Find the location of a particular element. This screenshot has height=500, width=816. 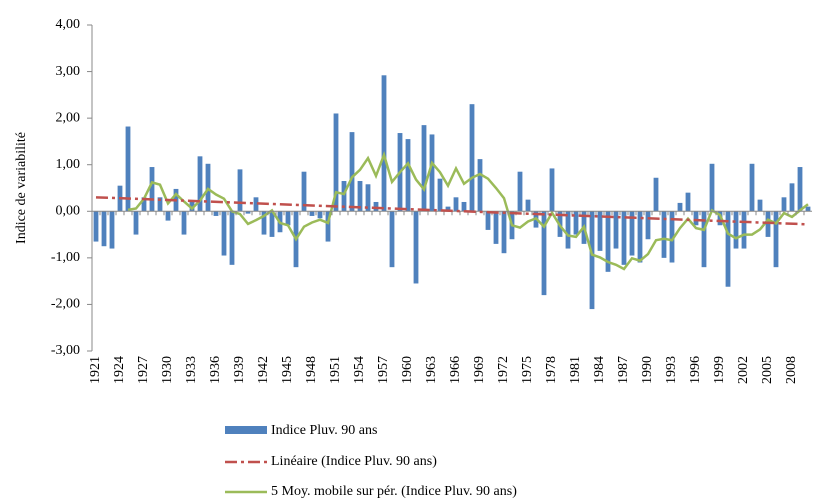

x-tick-label: 1948 is located at coordinates (311, 370).